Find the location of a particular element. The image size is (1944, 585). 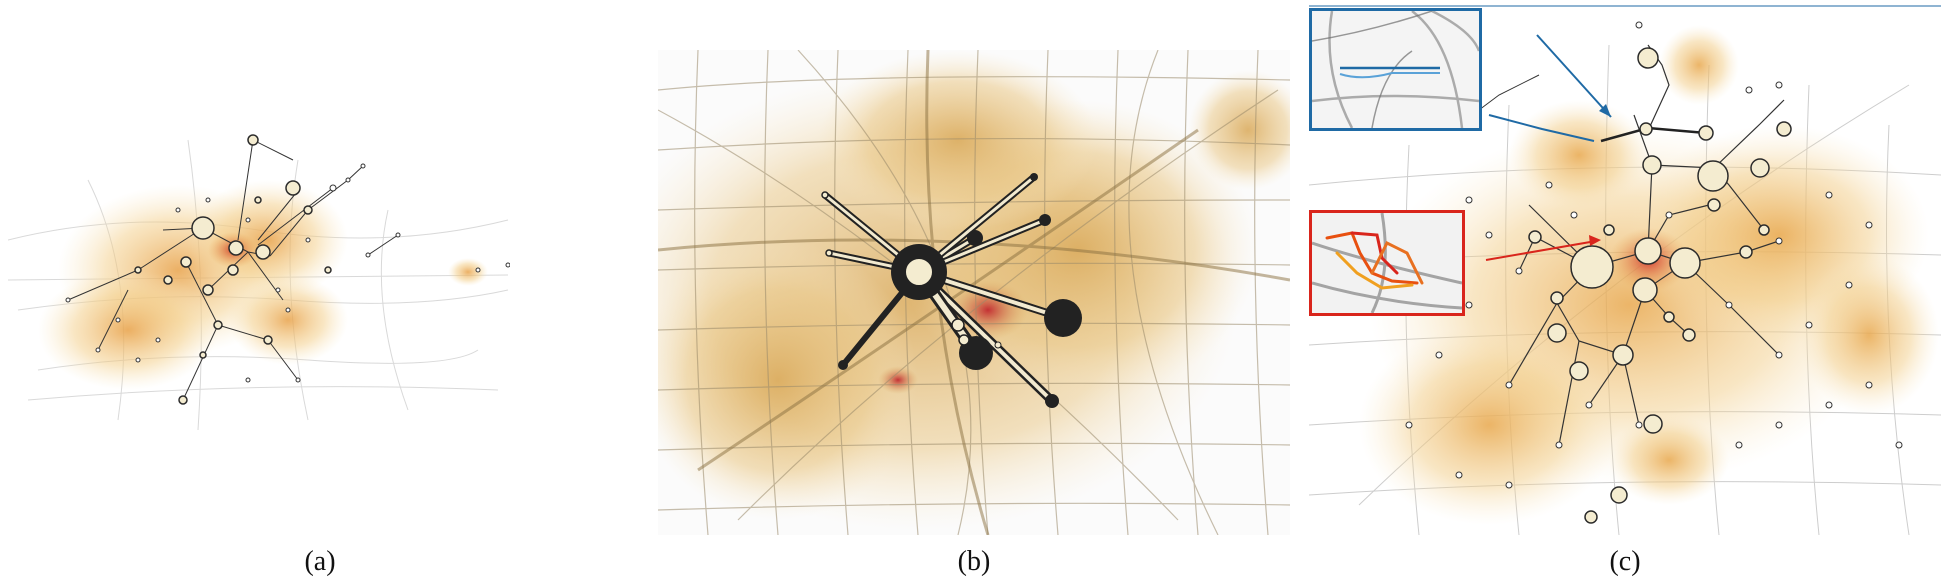

arrows-c is located at coordinates (1548, 147).